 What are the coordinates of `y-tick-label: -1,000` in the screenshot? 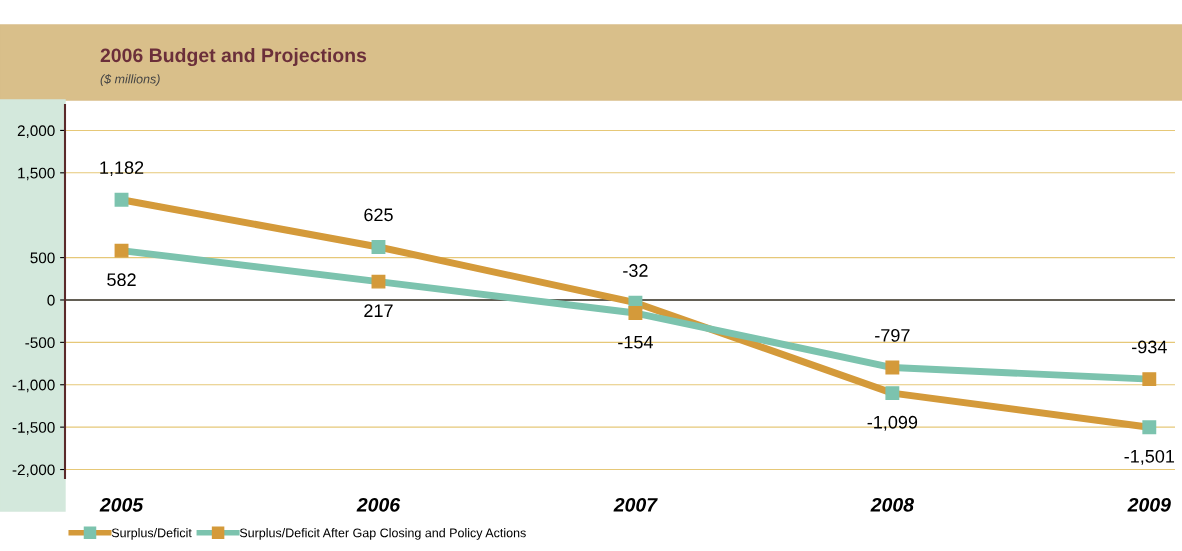 It's located at (33, 386).